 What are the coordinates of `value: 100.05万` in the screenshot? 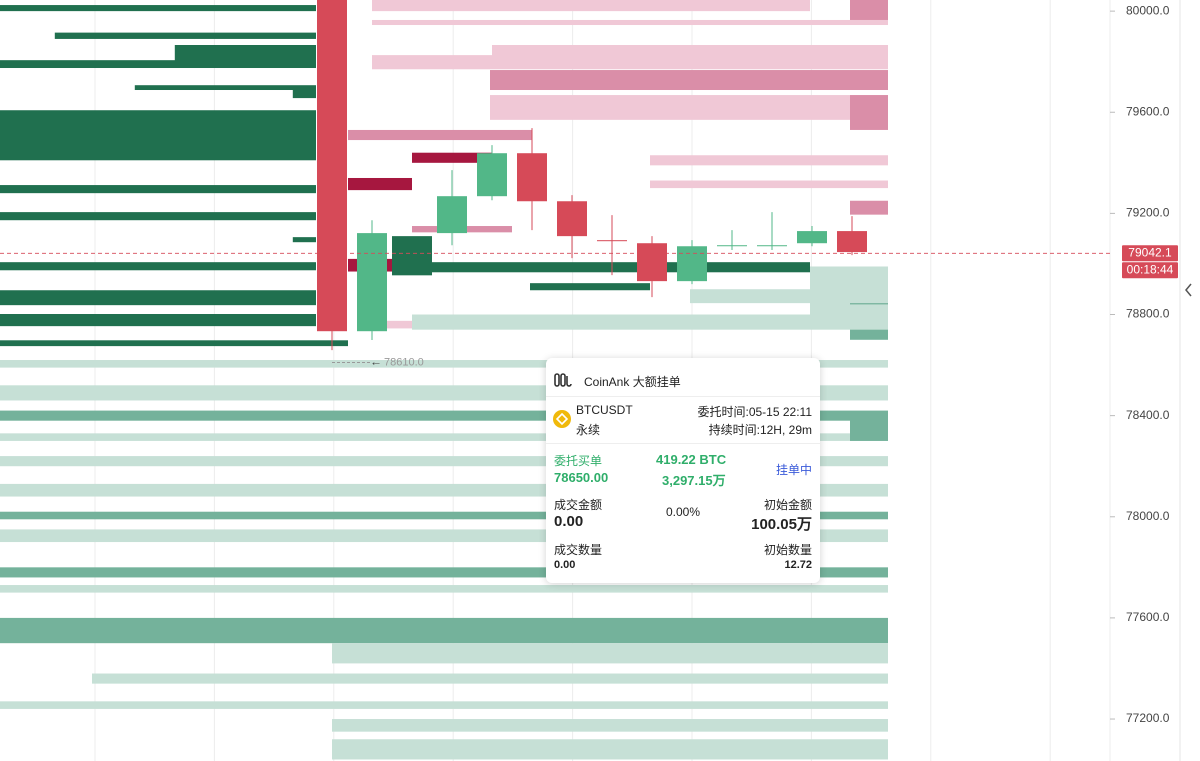 It's located at (781, 524).